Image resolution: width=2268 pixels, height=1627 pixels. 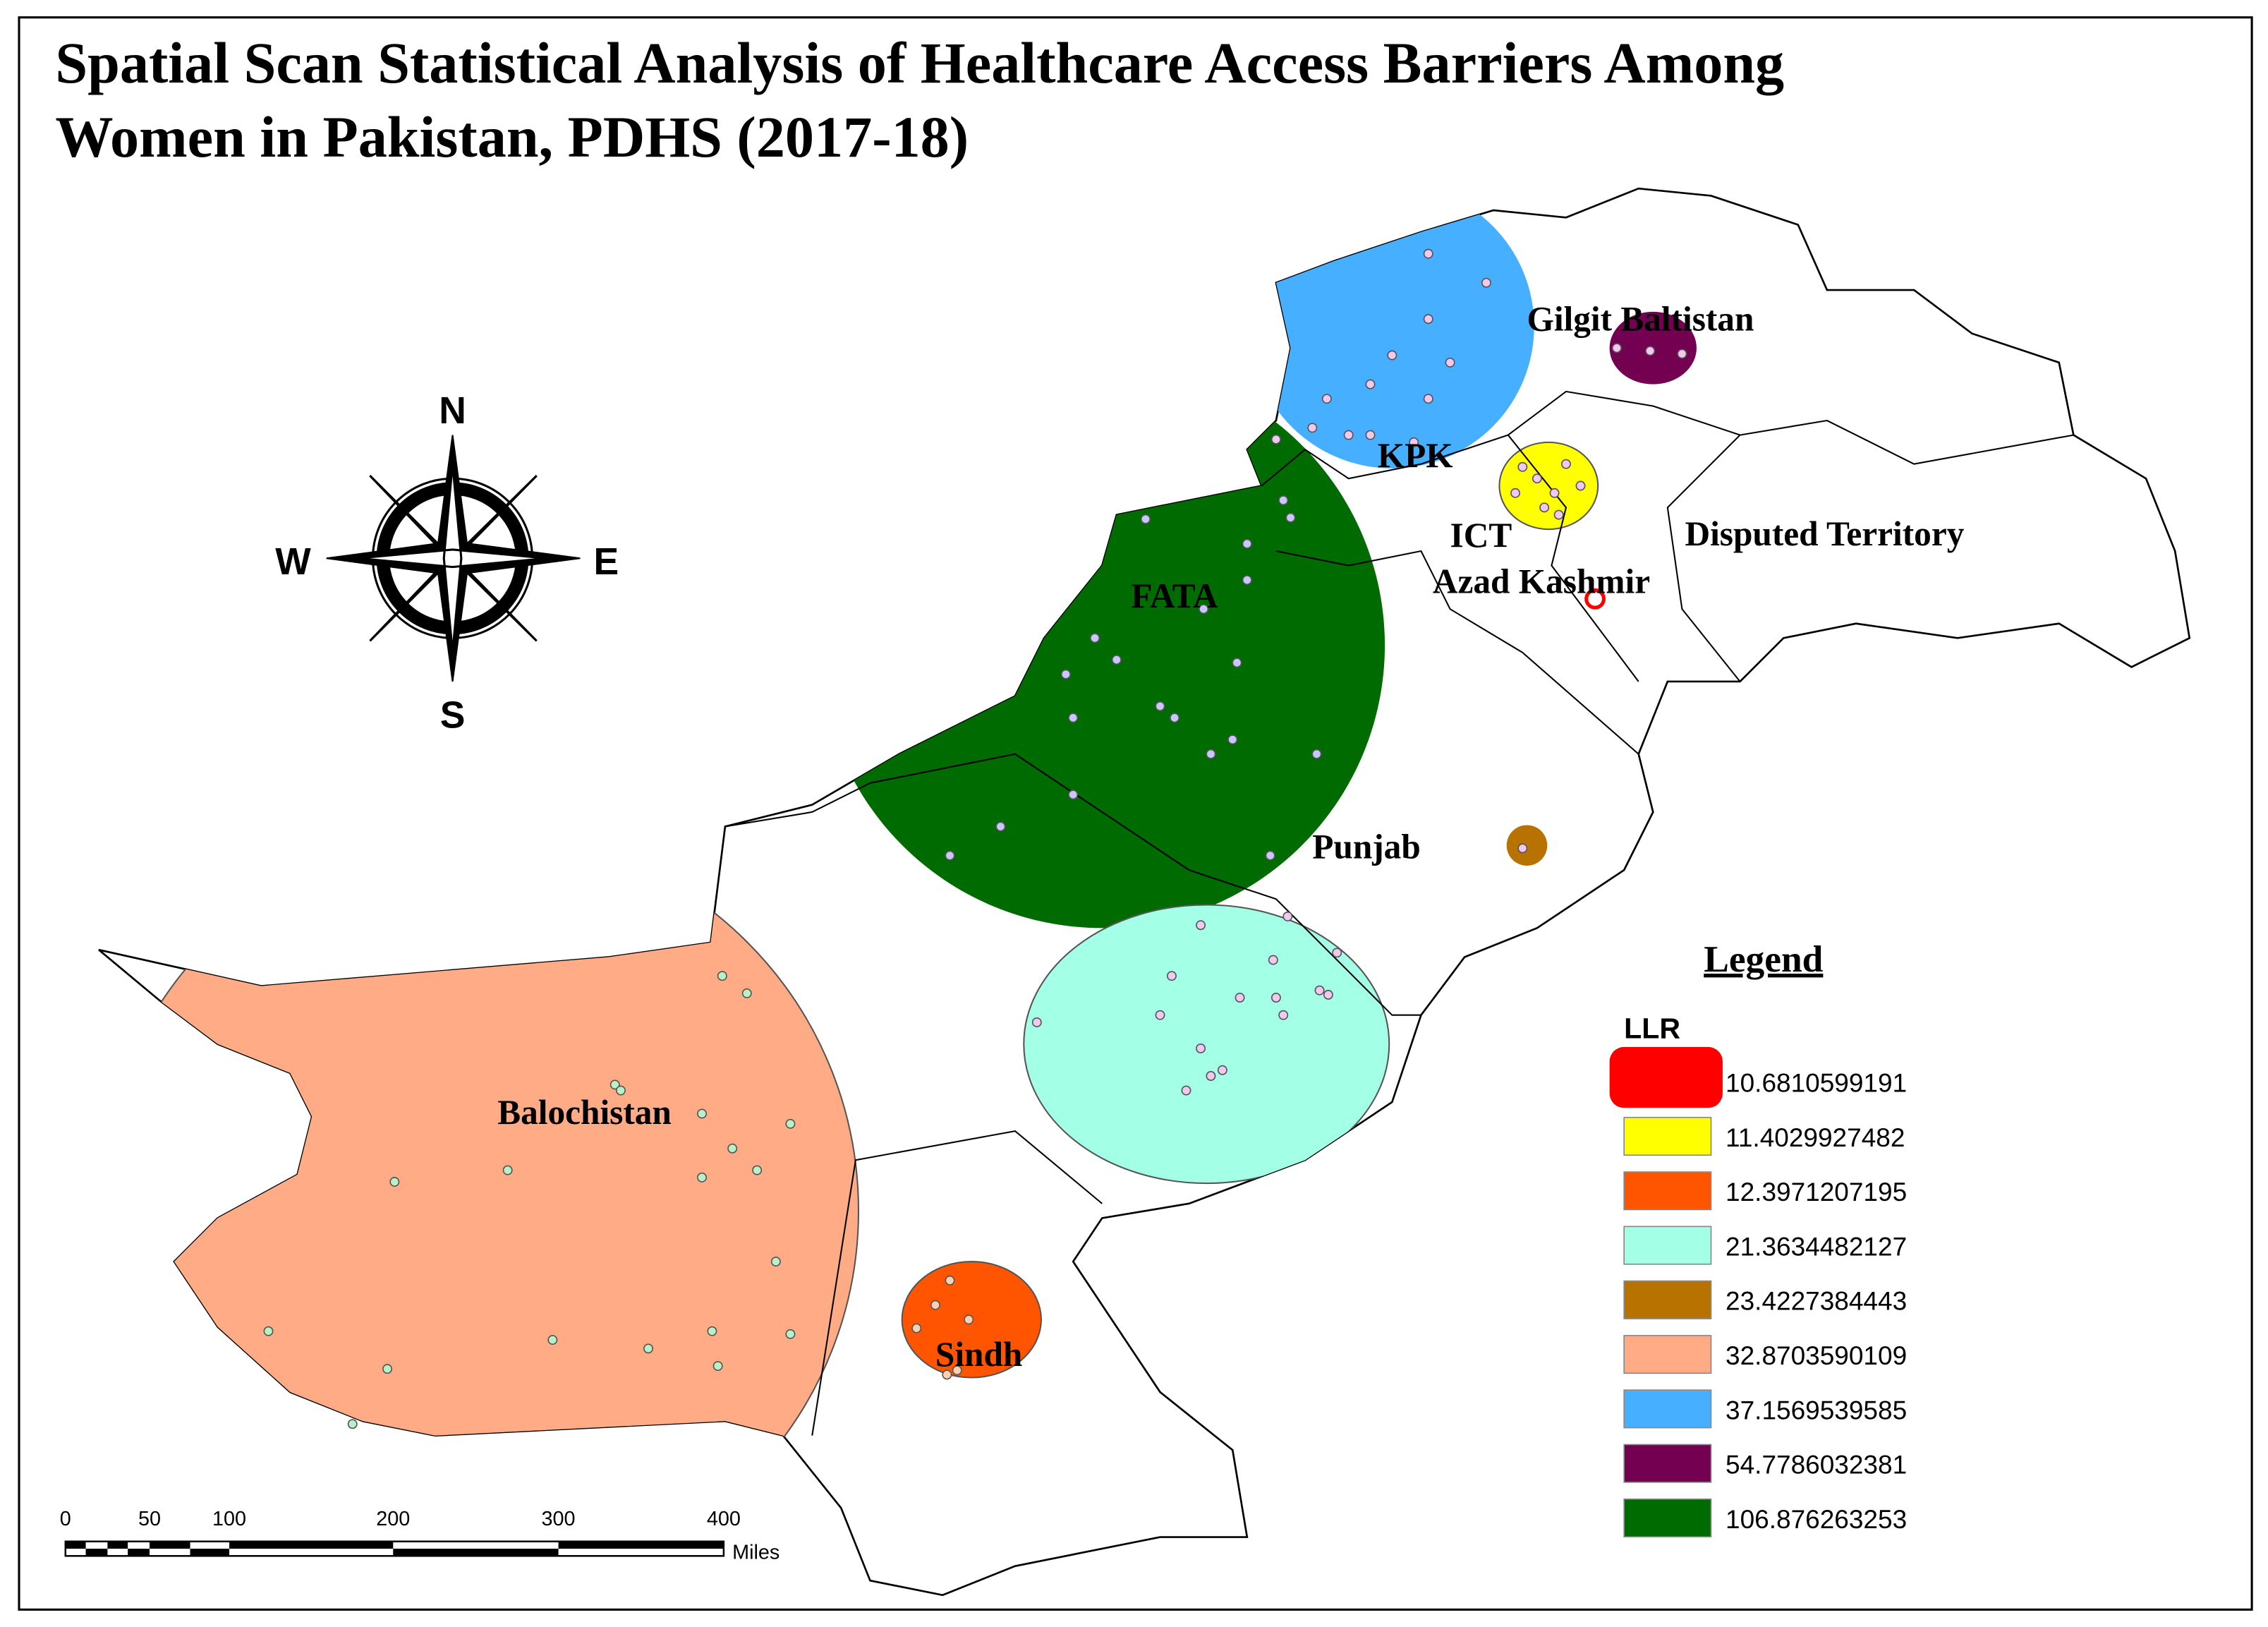 What do you see at coordinates (1174, 595) in the screenshot?
I see `region-label: FATA` at bounding box center [1174, 595].